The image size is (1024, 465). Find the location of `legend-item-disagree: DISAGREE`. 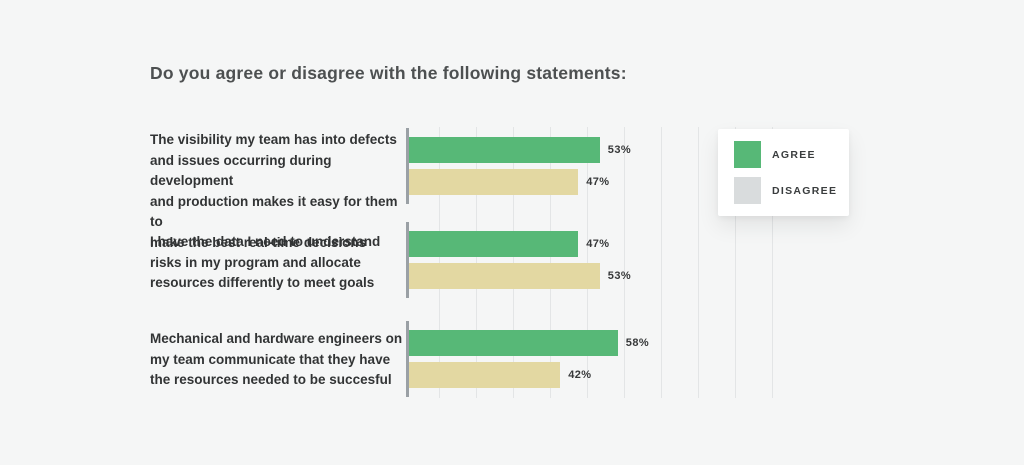

legend-item-disagree: DISAGREE is located at coordinates (791, 190).